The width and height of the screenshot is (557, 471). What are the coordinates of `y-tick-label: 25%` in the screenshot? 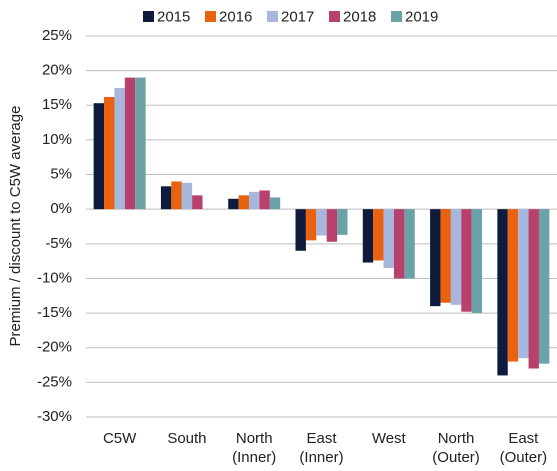 It's located at (57, 35).